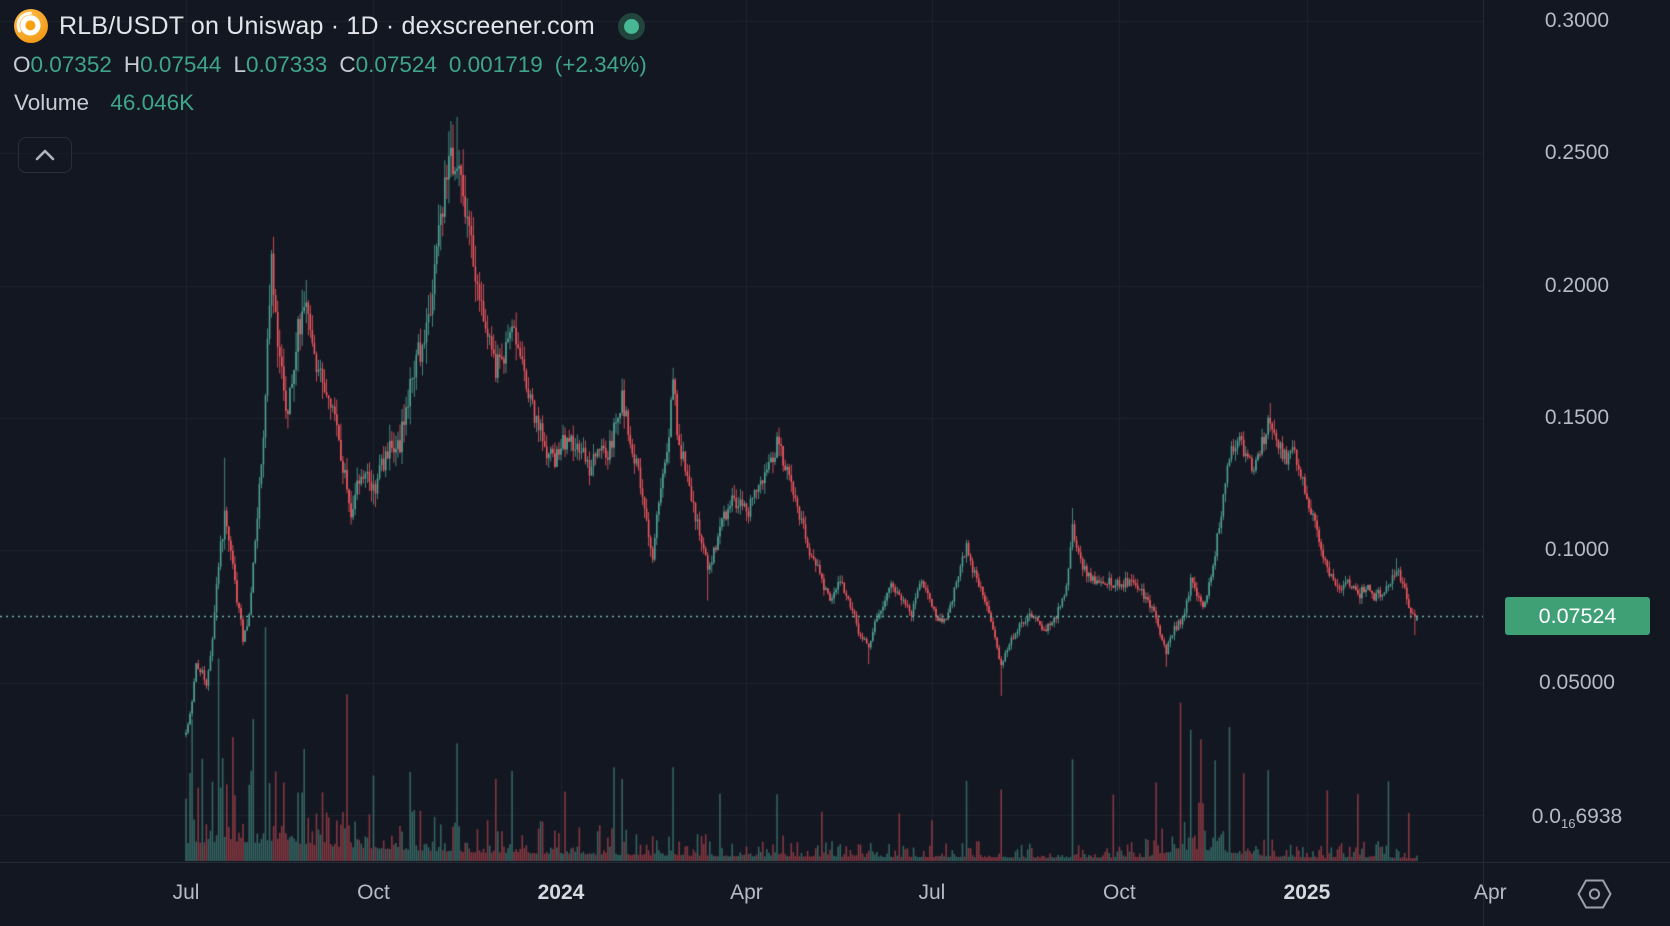 This screenshot has height=926, width=1670. Describe the element at coordinates (600, 64) in the screenshot. I see `change-percent: (+2.34%)` at that location.